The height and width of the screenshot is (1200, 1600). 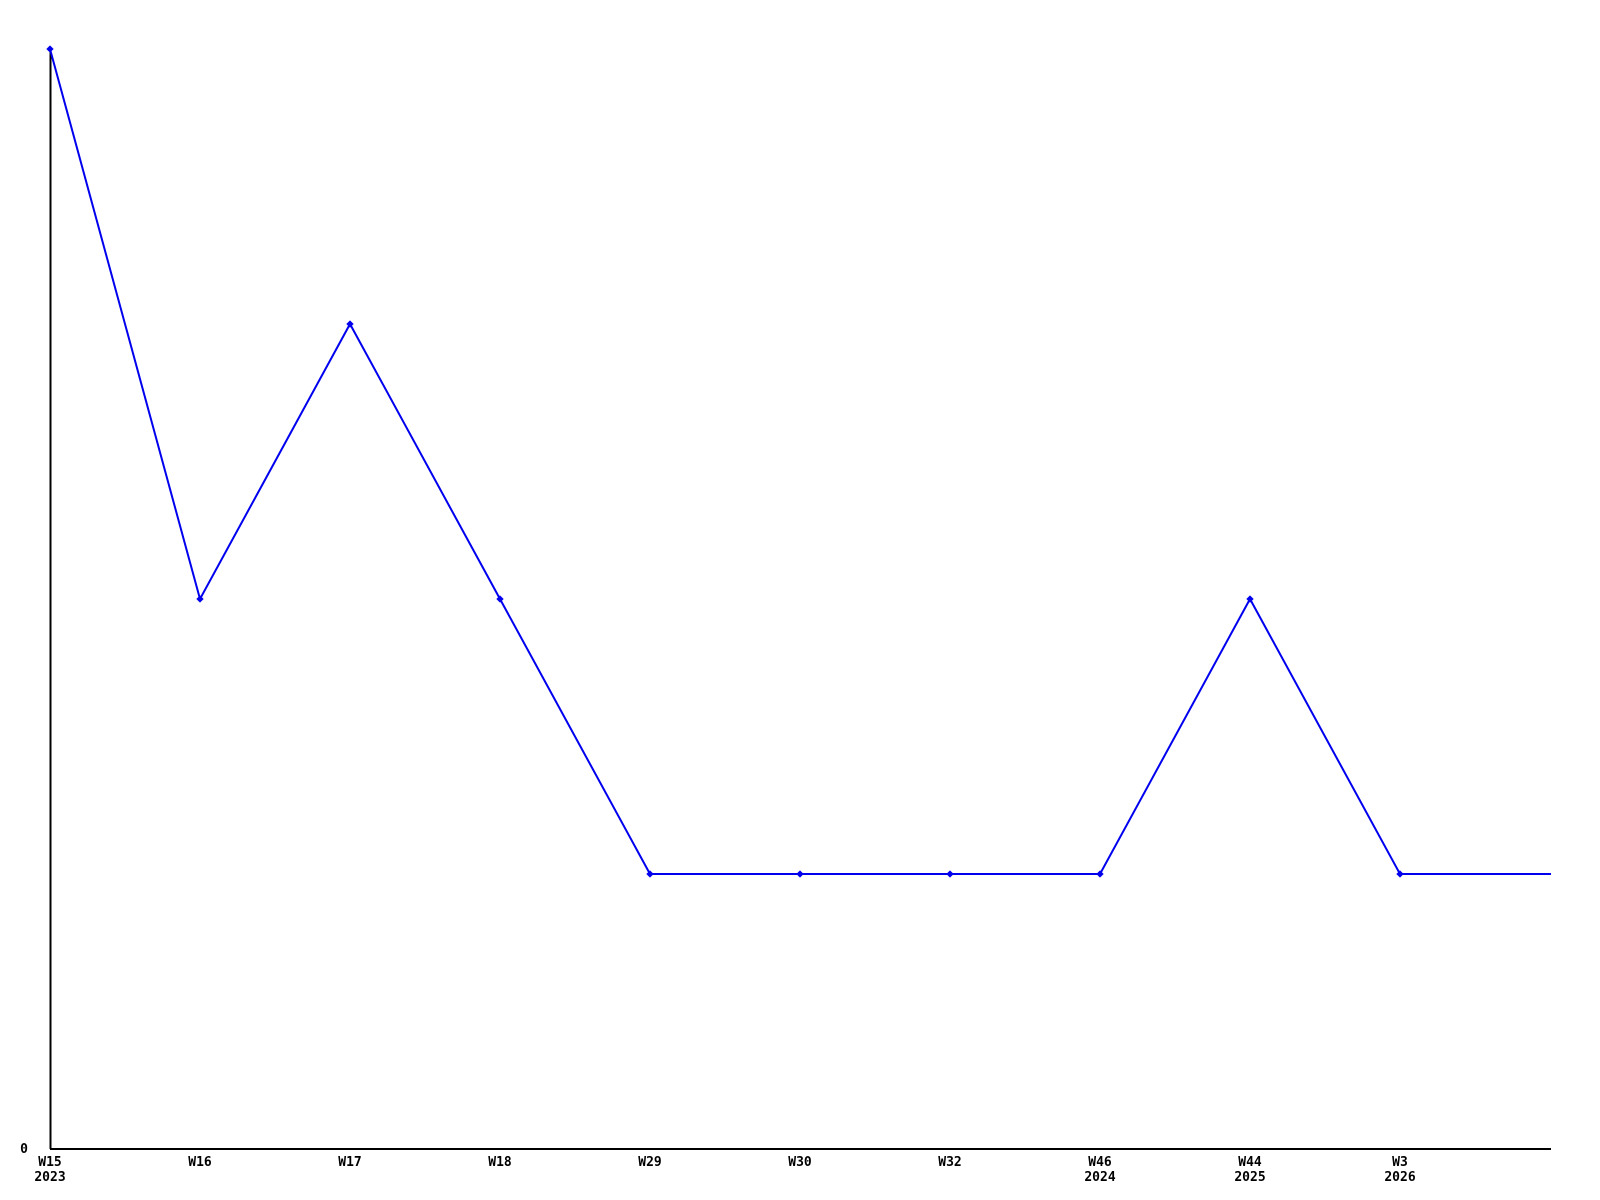 What do you see at coordinates (649, 1162) in the screenshot?
I see `x-tick-label: W29` at bounding box center [649, 1162].